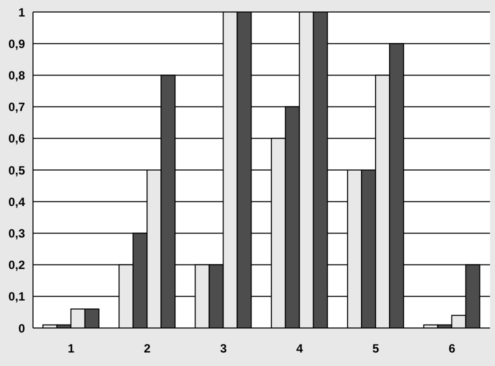 The width and height of the screenshot is (495, 366). I want to click on y-tick-label: 0,4, so click(17, 201).